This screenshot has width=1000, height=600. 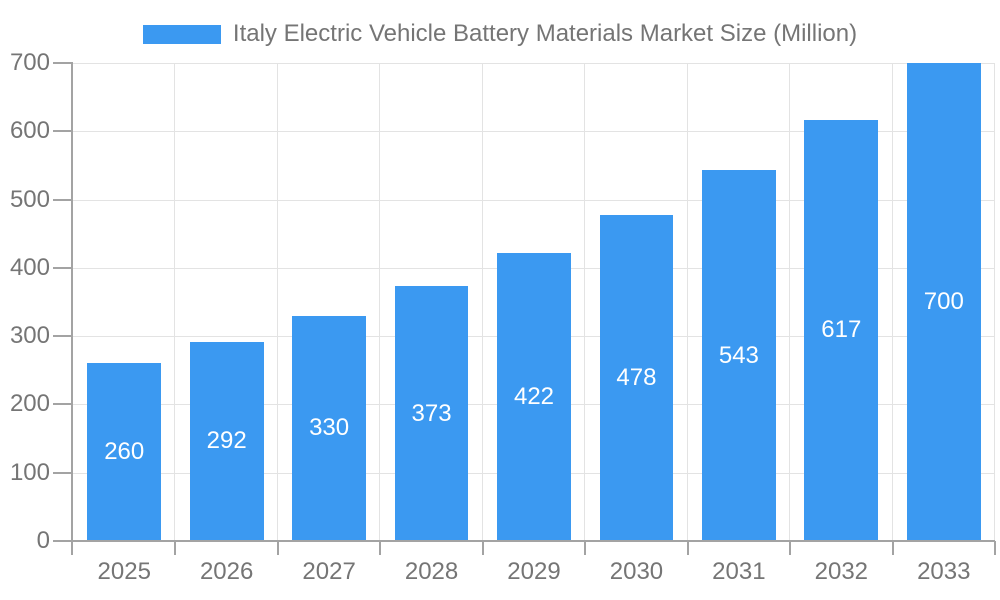 I want to click on bar-2029, so click(x=534, y=396).